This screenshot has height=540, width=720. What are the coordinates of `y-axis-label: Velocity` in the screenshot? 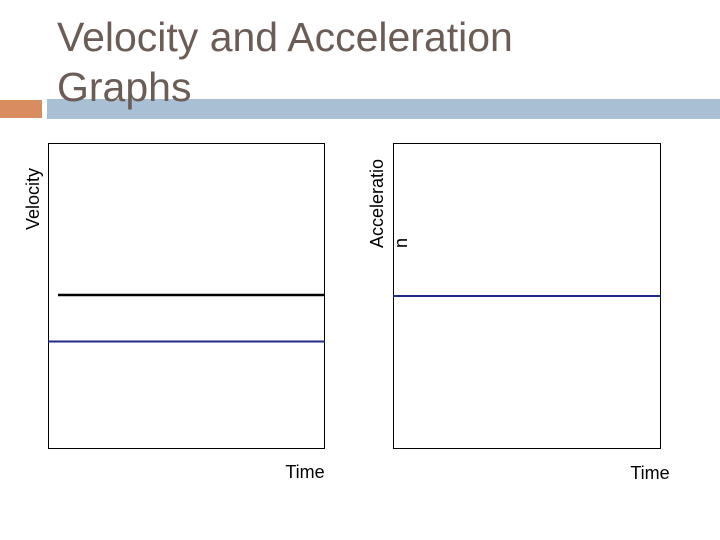 It's located at (33, 199).